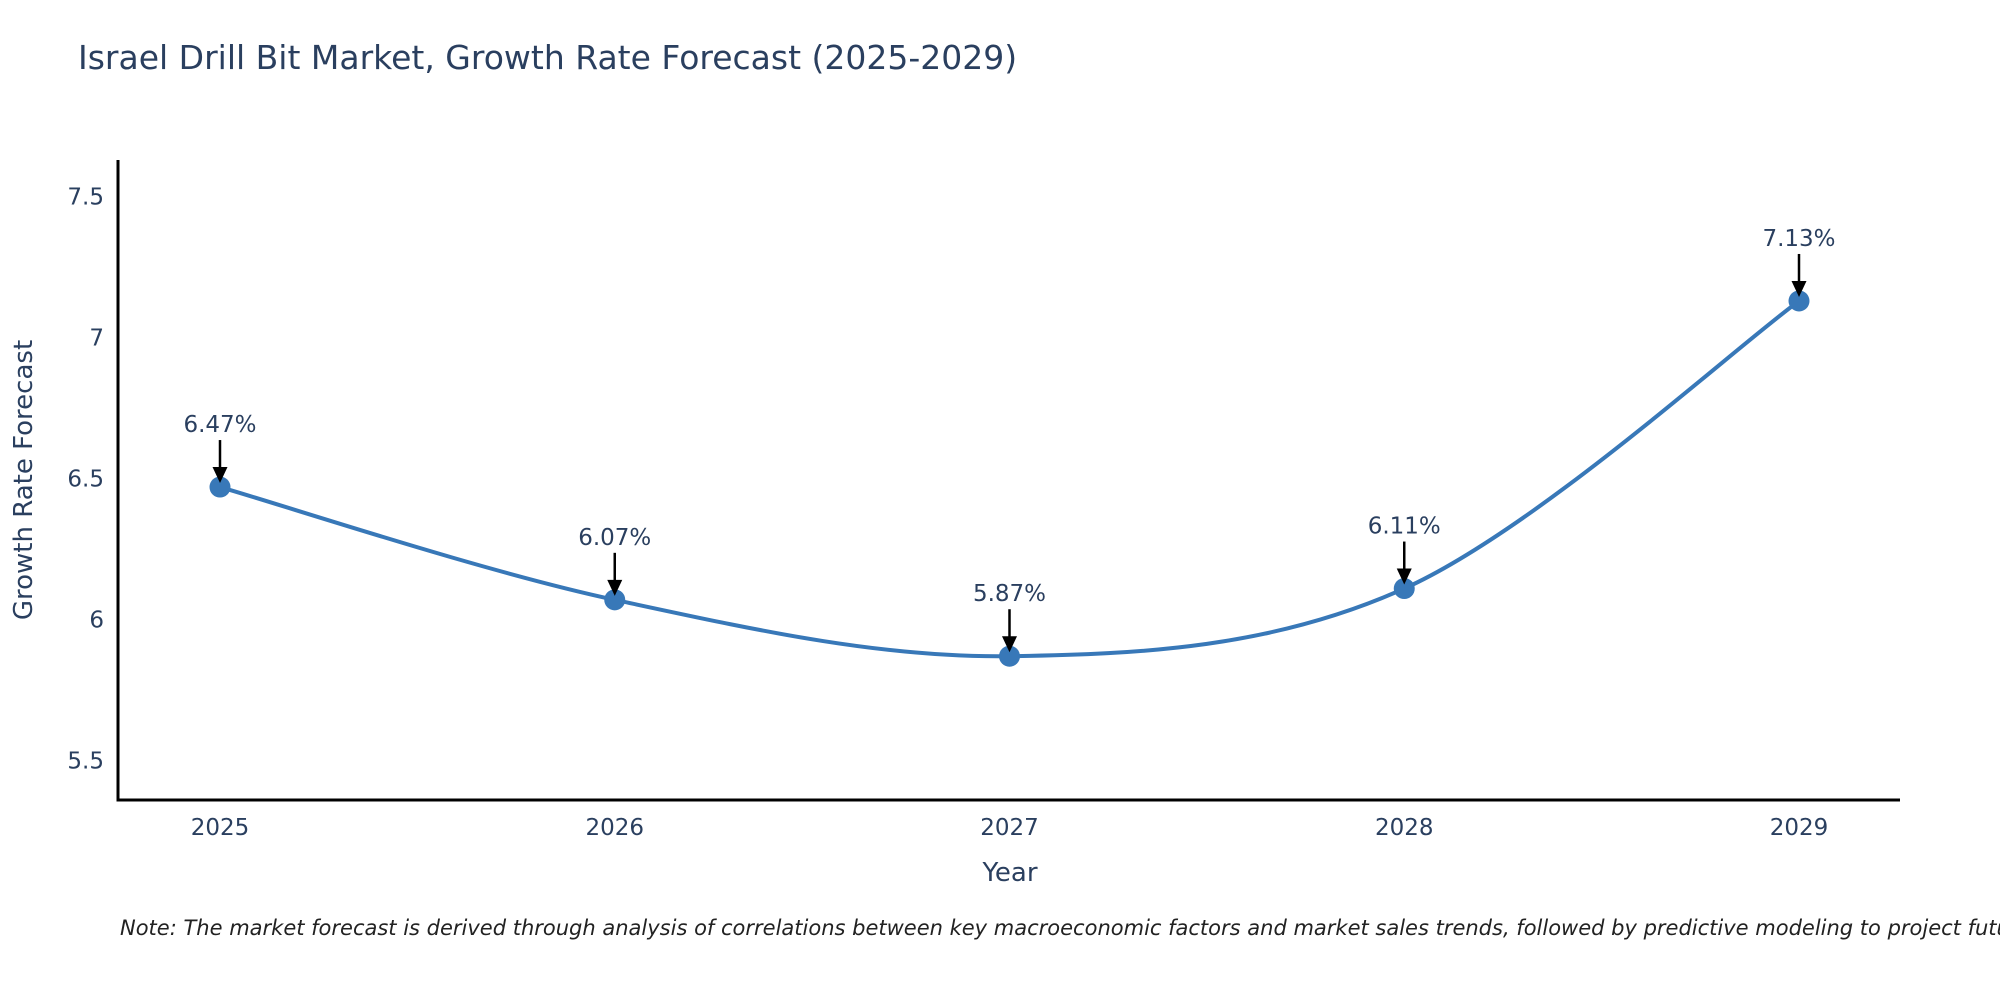  I want to click on x-axis-title: Year, so click(1010, 873).